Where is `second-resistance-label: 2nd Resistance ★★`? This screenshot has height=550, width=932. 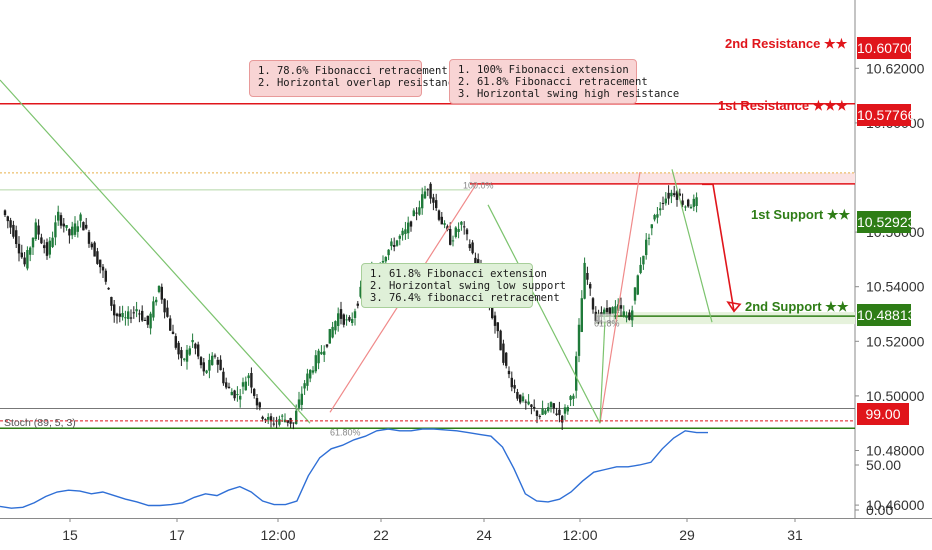 second-resistance-label: 2nd Resistance ★★ is located at coordinates (786, 43).